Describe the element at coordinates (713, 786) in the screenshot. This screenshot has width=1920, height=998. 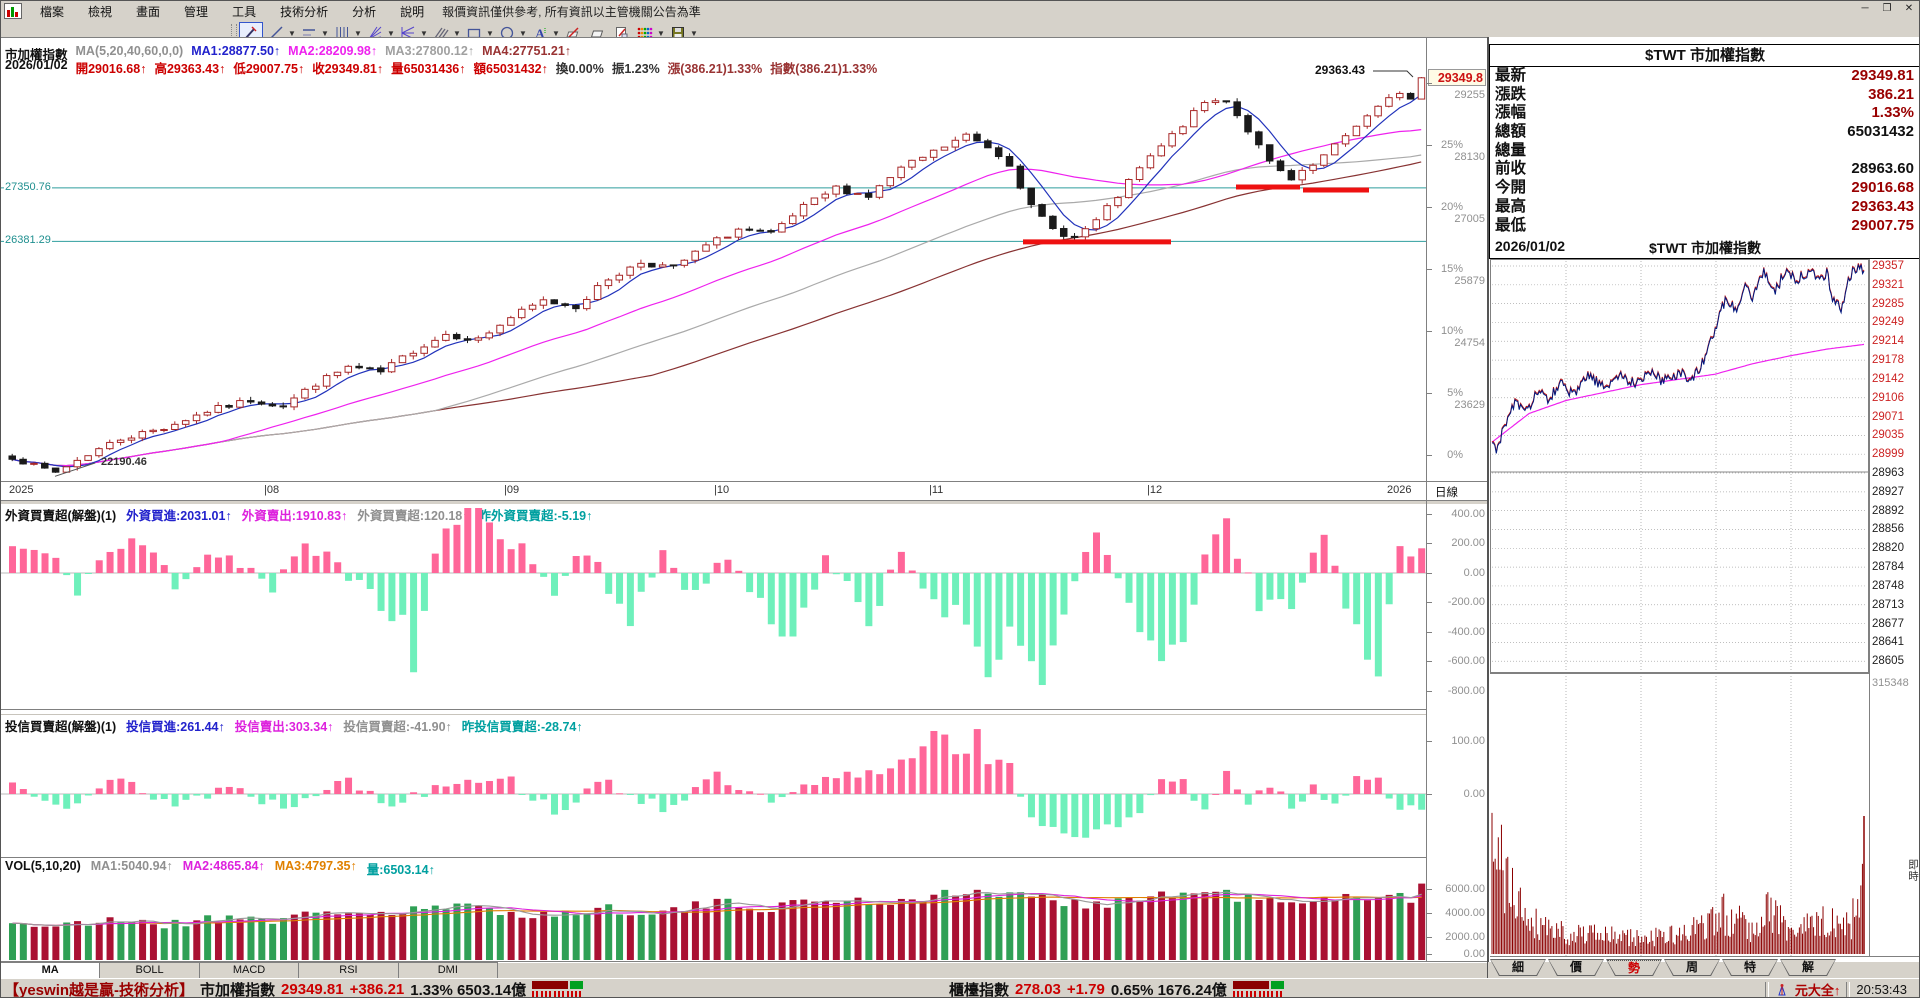
I see `trust-net-buy-chart` at that location.